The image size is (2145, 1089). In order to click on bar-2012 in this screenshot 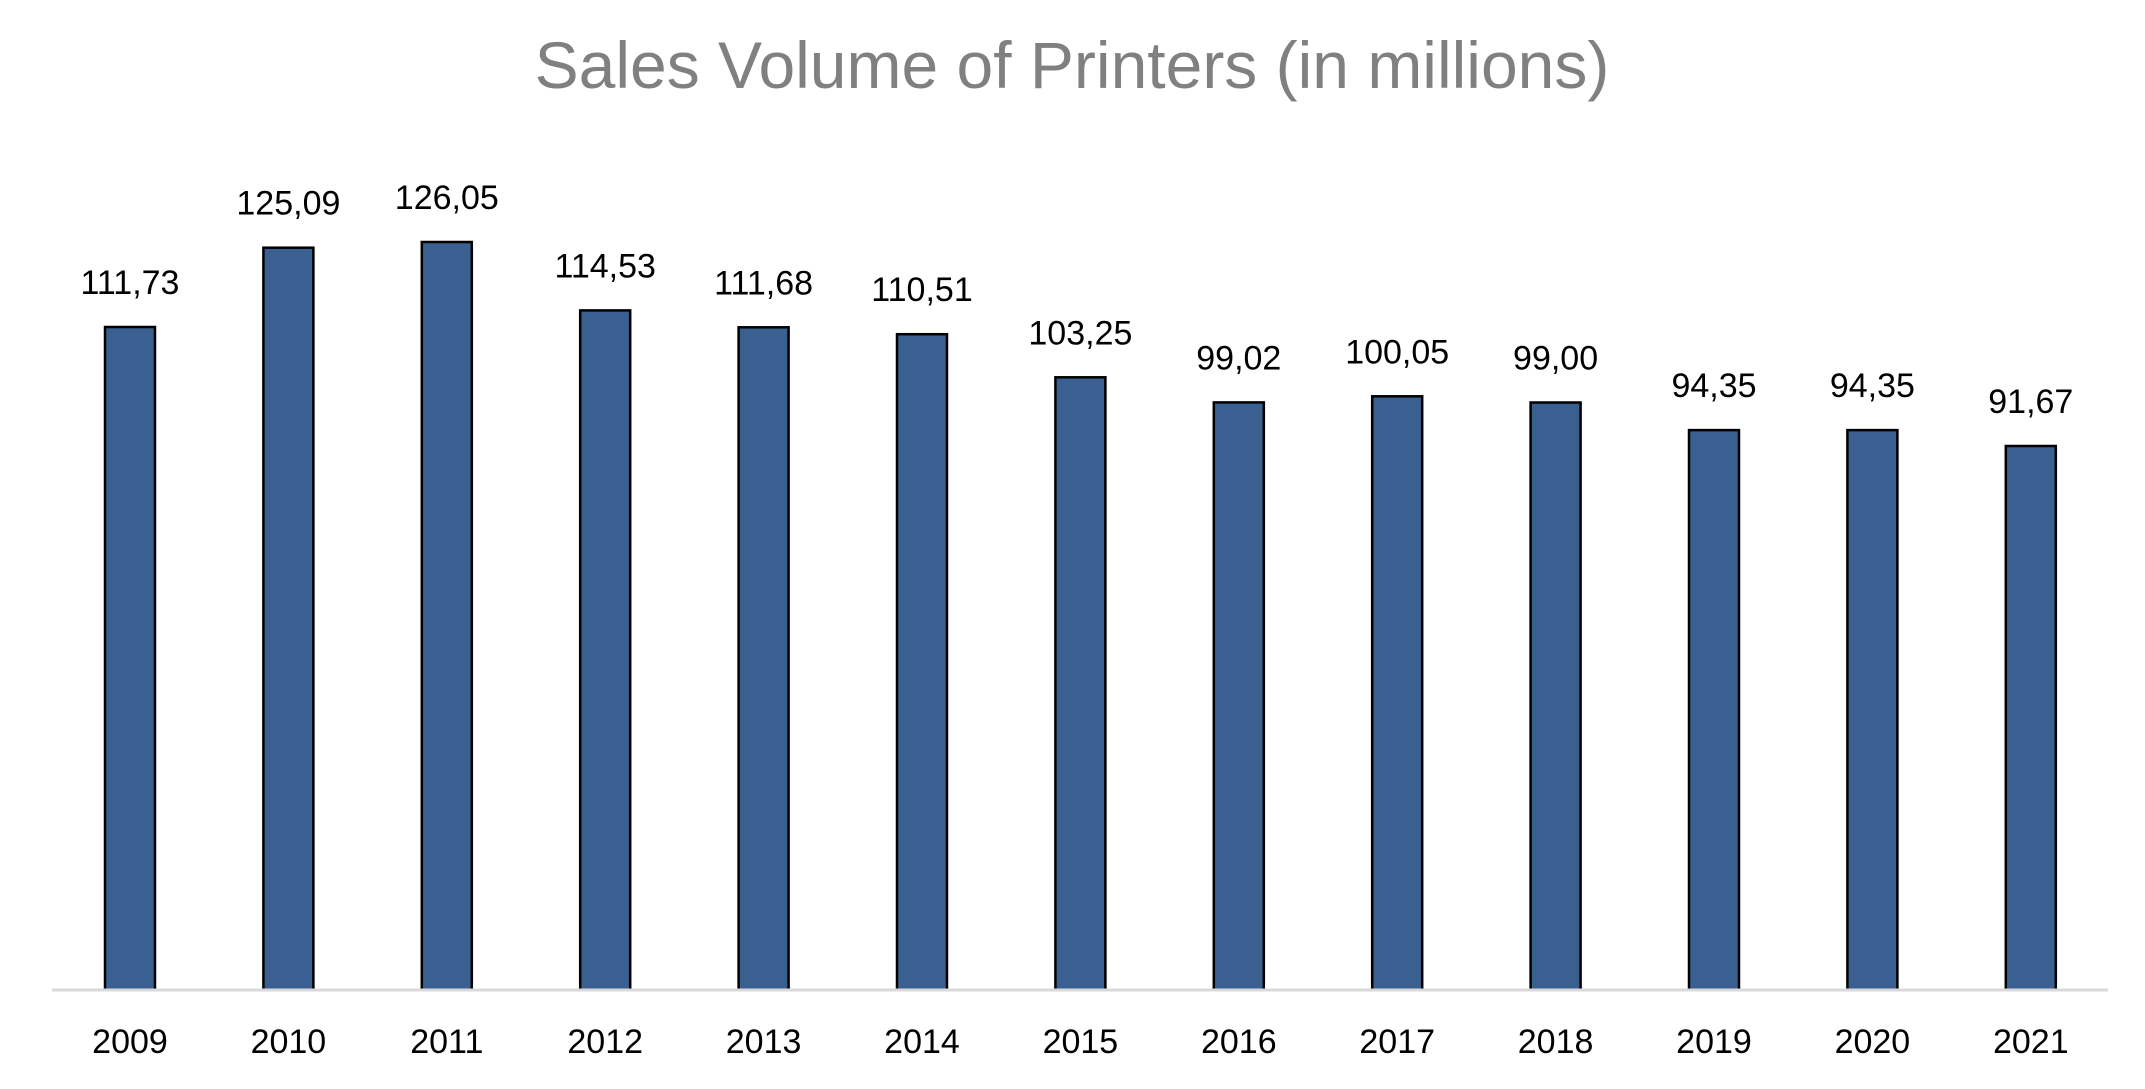, I will do `click(605, 650)`.